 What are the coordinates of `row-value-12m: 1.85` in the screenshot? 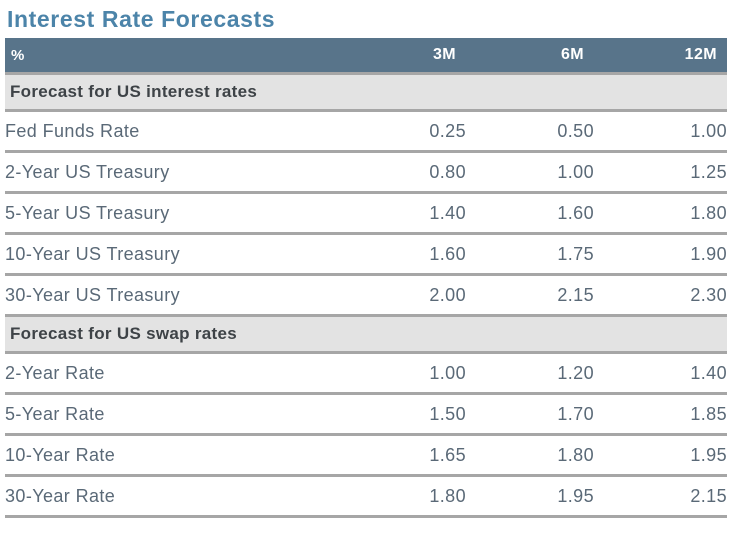 It's located at (660, 413).